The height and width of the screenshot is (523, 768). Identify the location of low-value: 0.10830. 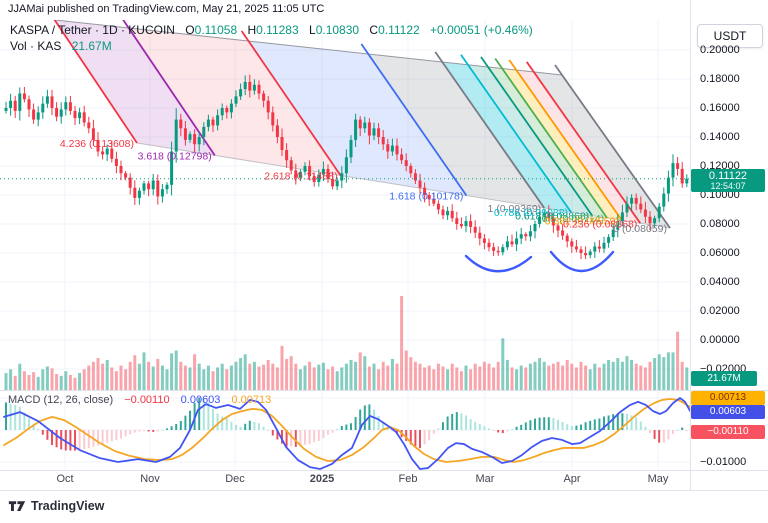
(337, 30).